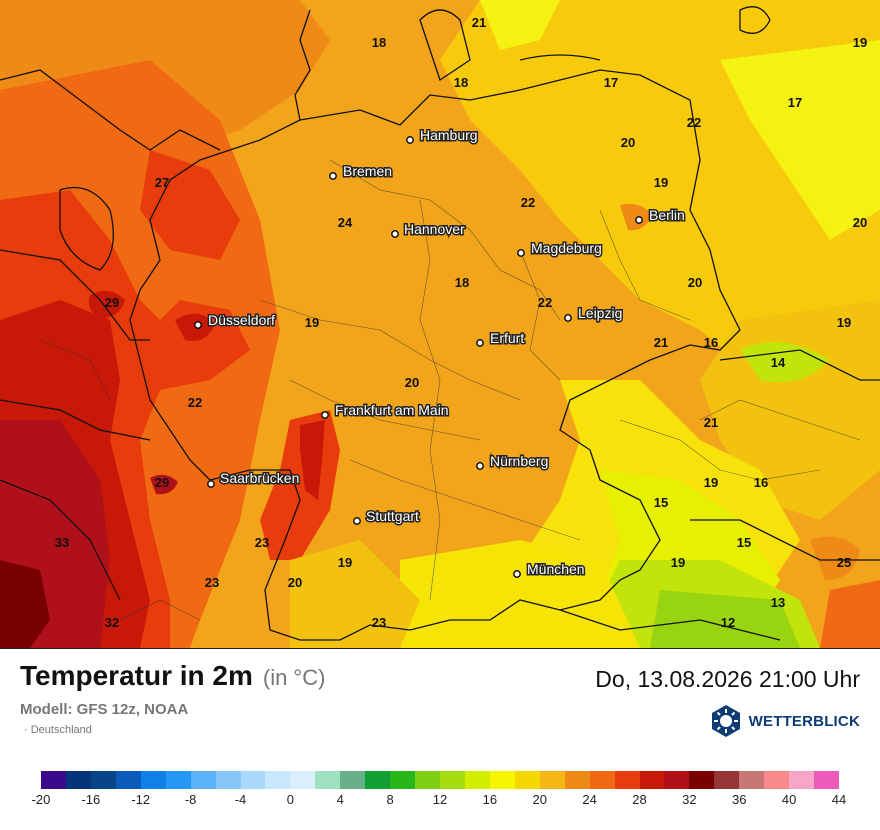 This screenshot has width=880, height=830. I want to click on unit-label: (in °C), so click(294, 677).